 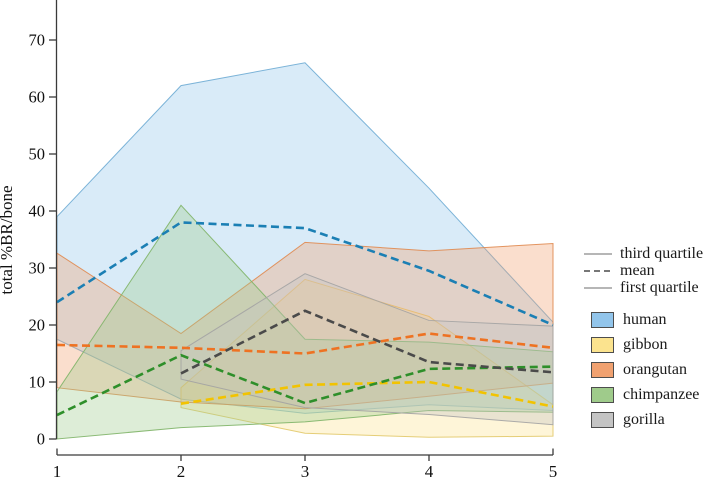 I want to click on x-tick-label: 3, so click(x=305, y=471).